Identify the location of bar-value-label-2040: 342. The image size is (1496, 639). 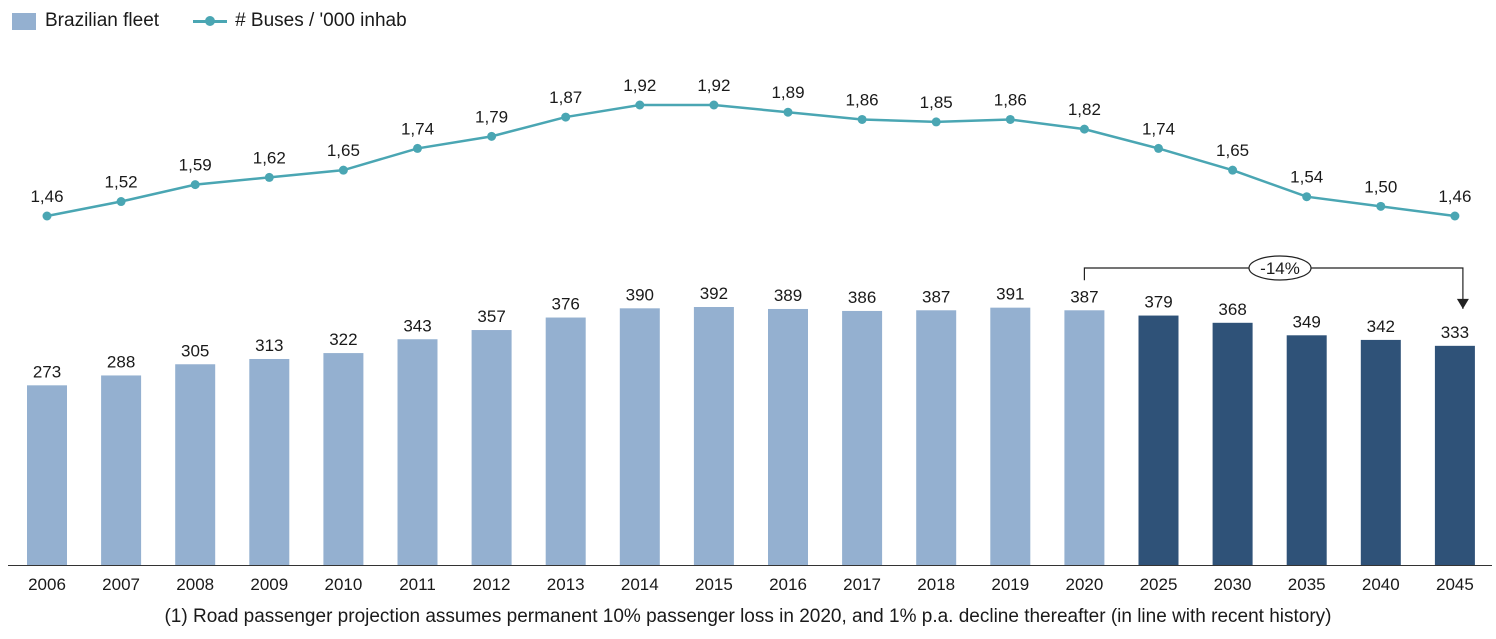
(1381, 326).